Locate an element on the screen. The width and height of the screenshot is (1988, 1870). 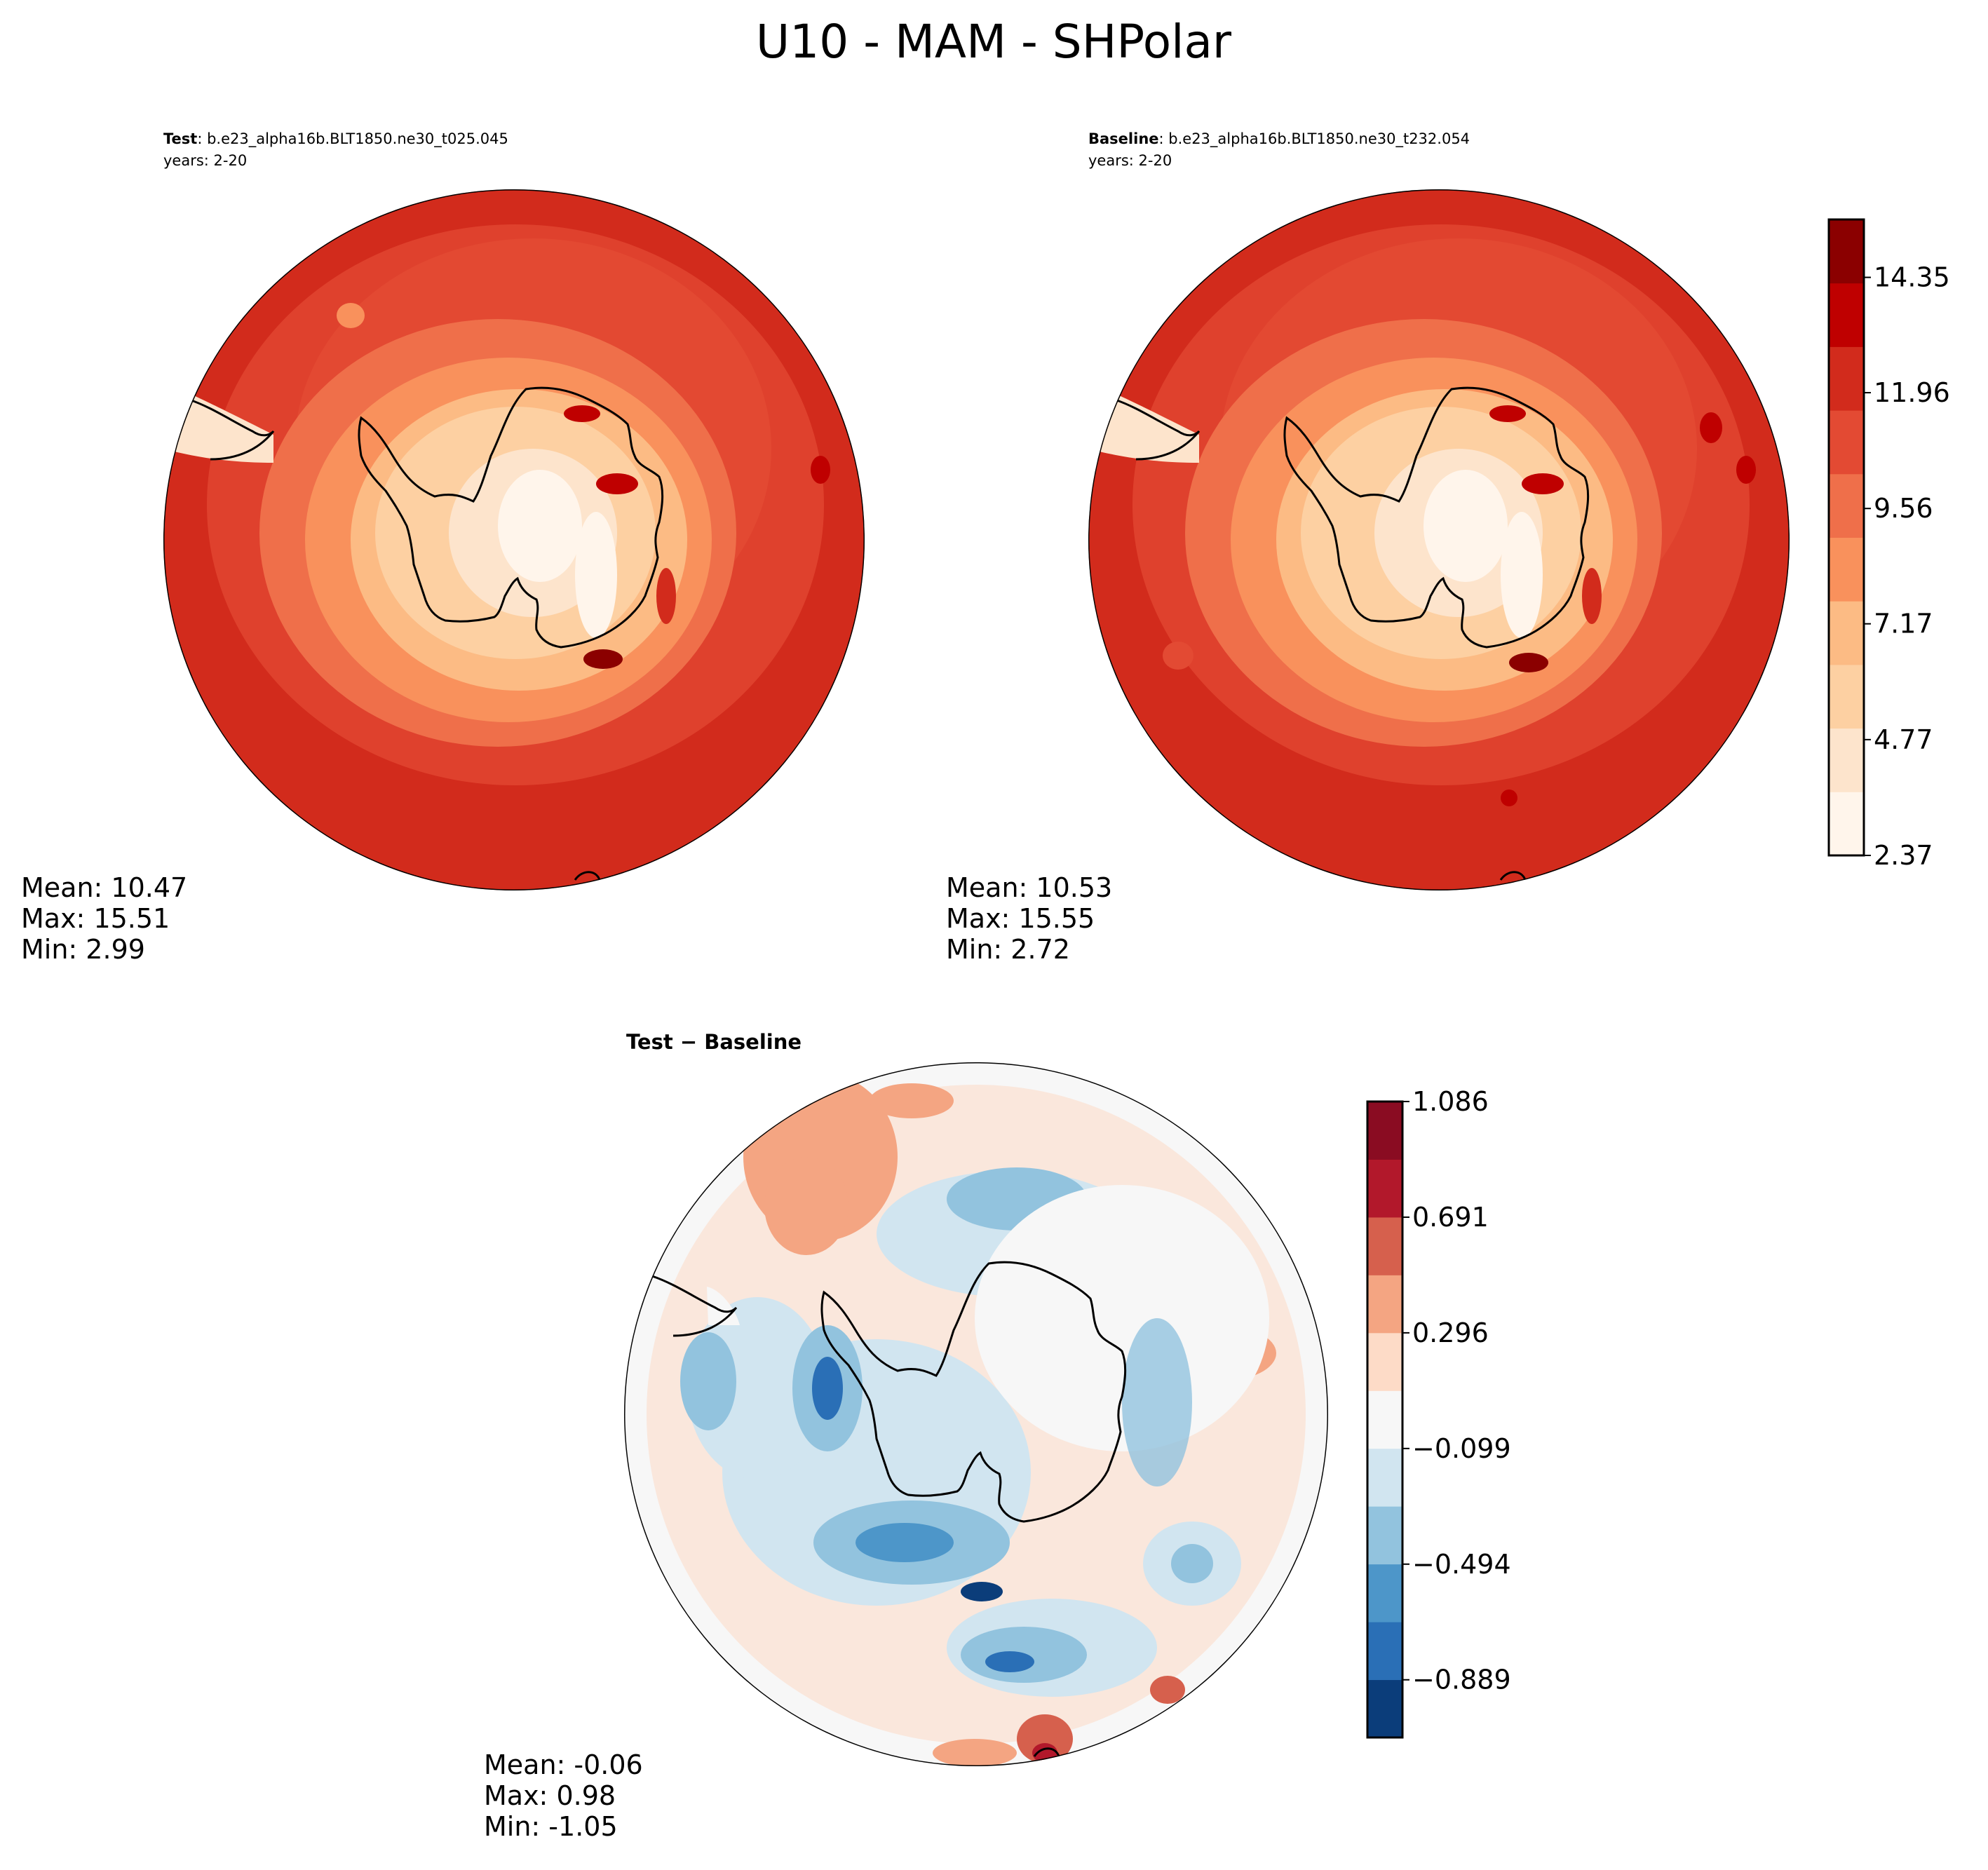
panel-baseline-max: Max: 15.55 is located at coordinates (1020, 918).